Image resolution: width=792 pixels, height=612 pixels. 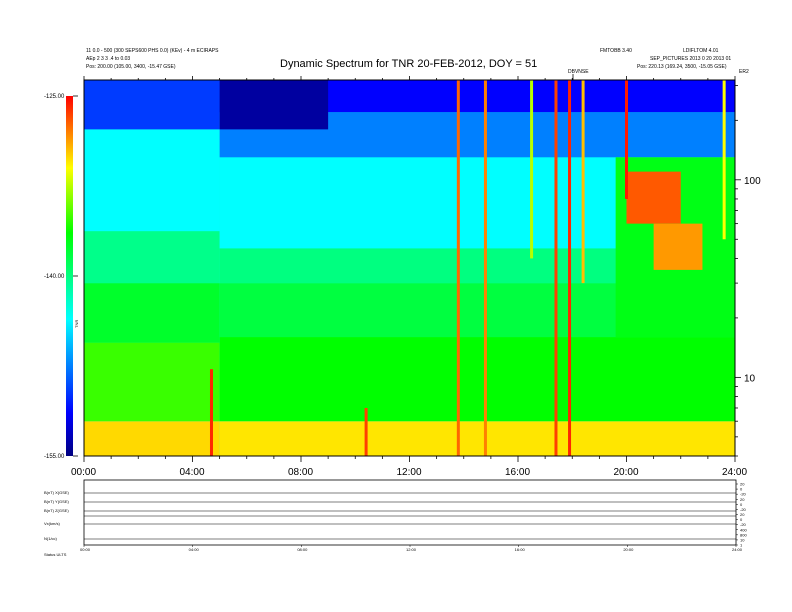 I want to click on lower-right-label-5: -20, so click(x=743, y=509).